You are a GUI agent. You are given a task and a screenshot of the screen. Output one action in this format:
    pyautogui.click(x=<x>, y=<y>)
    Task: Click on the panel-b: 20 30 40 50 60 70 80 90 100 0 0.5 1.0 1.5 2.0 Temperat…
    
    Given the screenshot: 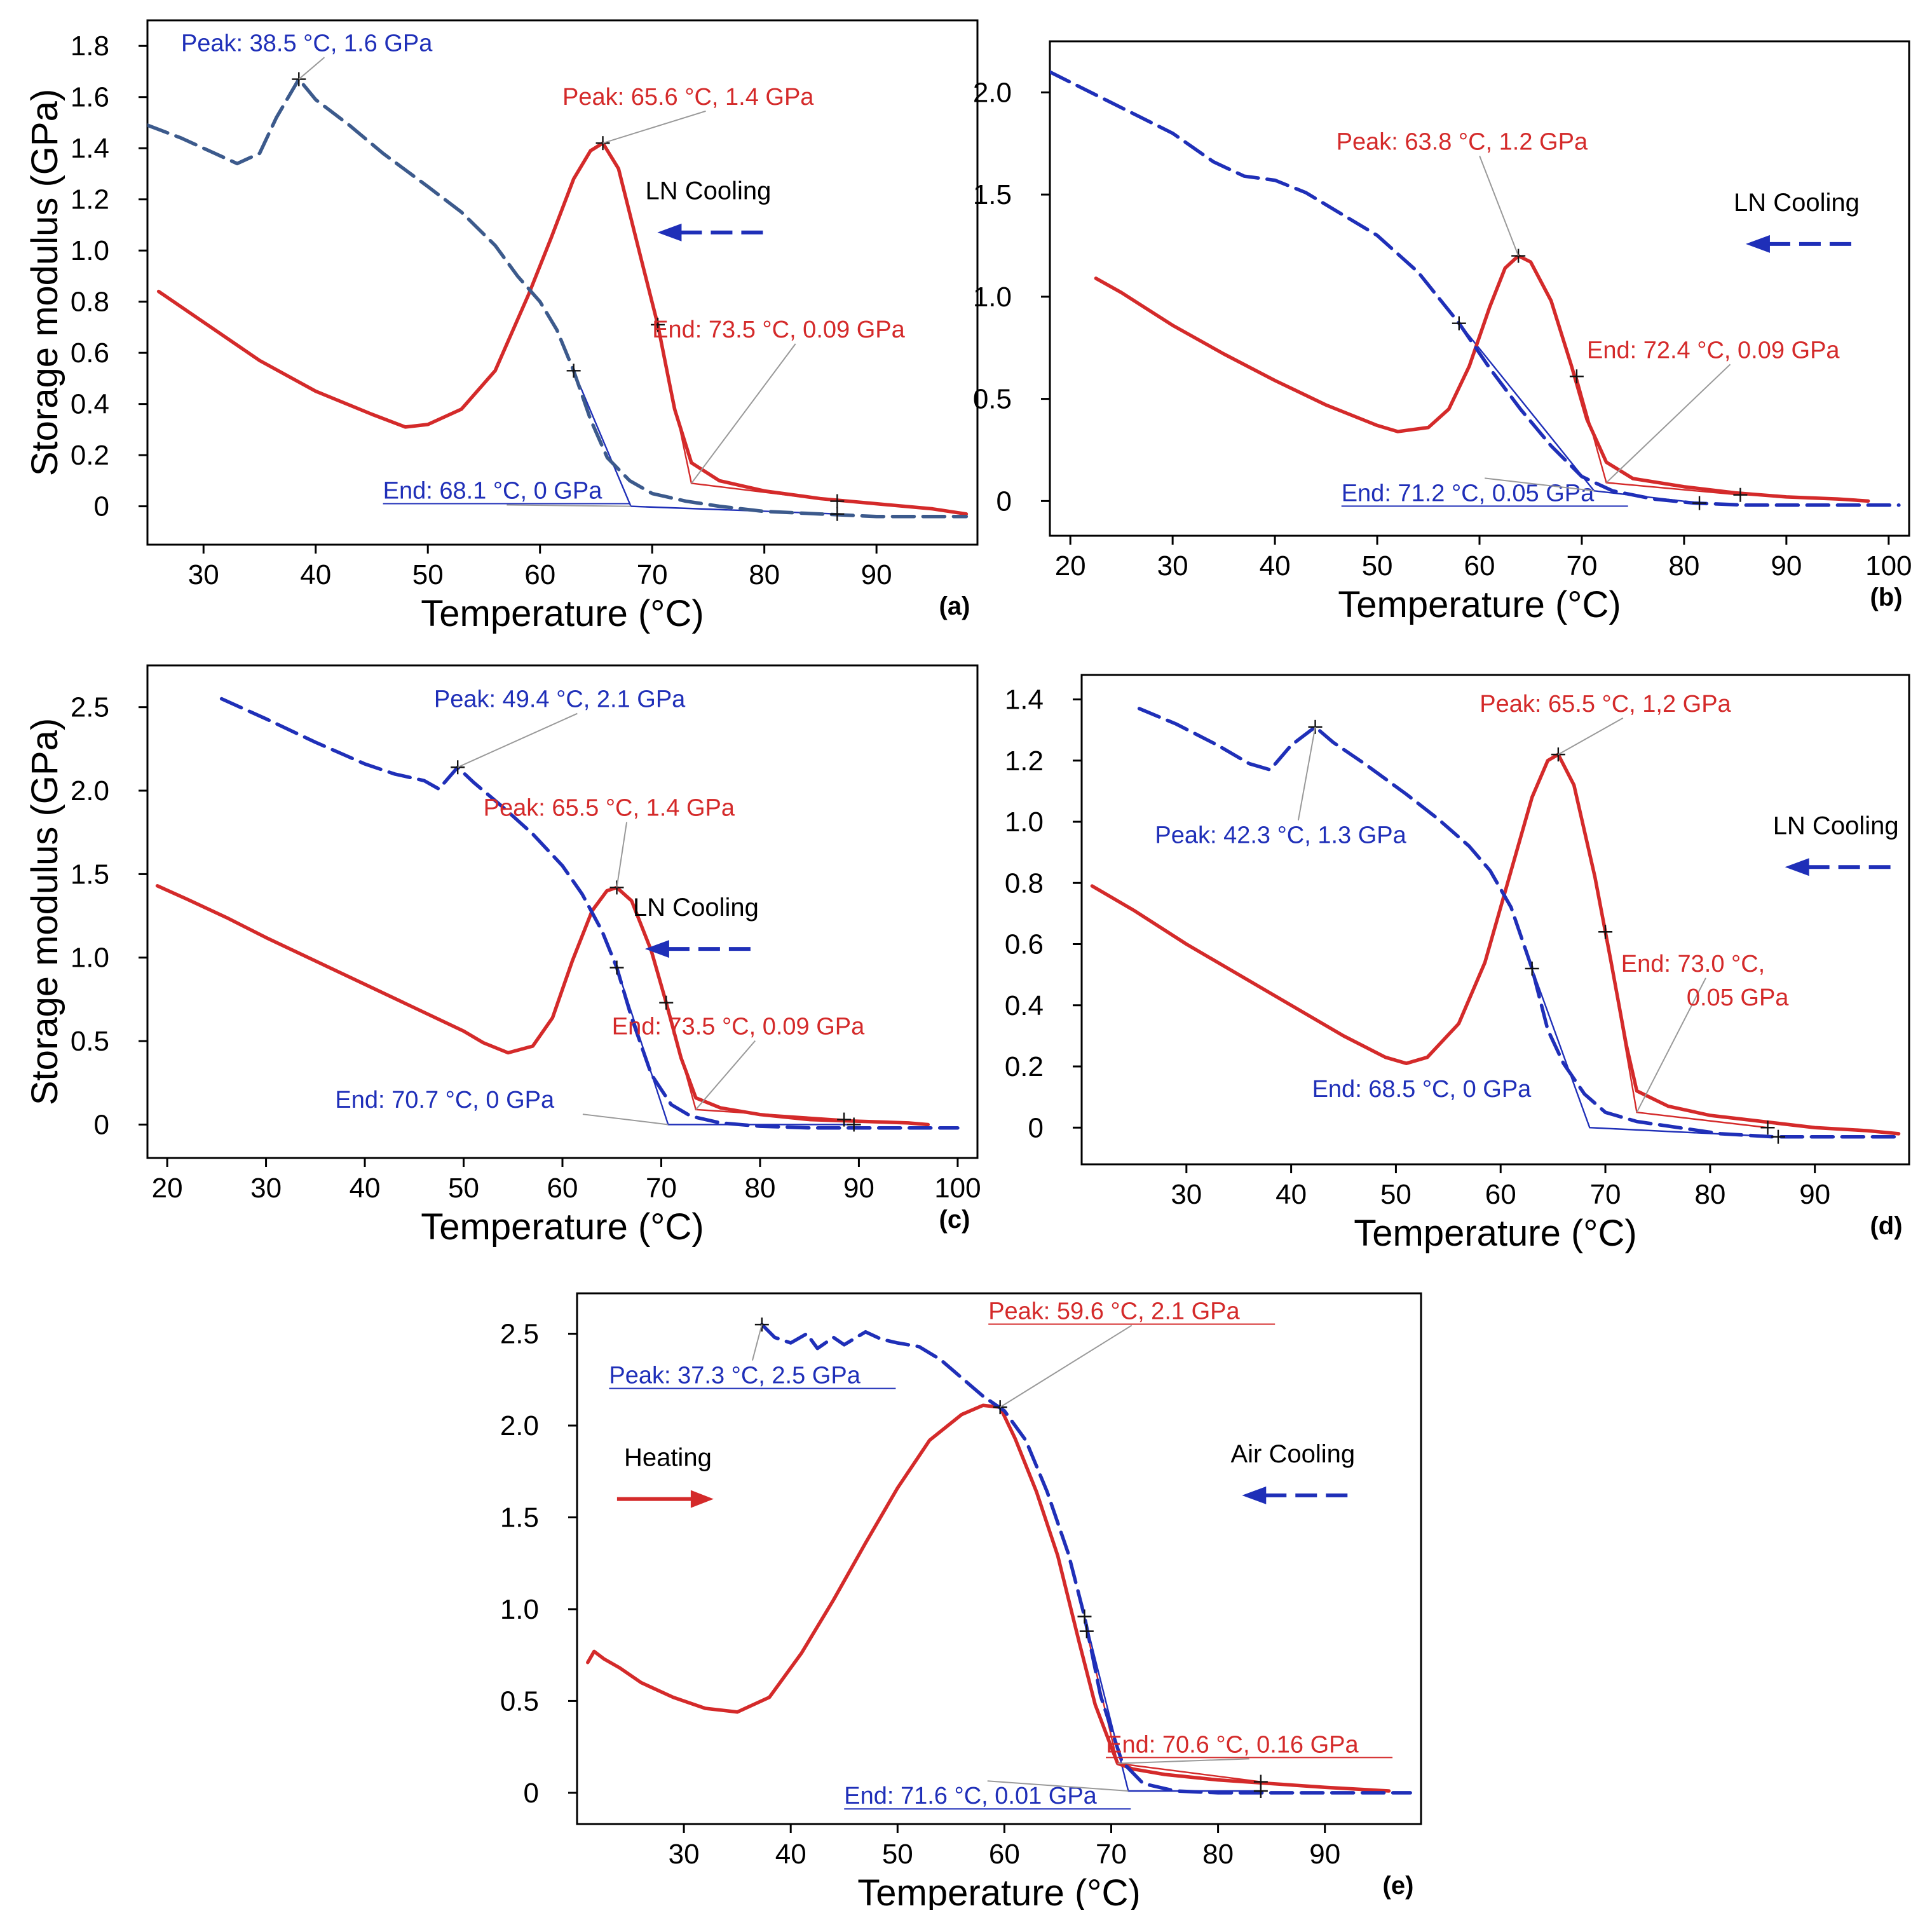 What is the action you would take?
    pyautogui.click(x=1442, y=332)
    